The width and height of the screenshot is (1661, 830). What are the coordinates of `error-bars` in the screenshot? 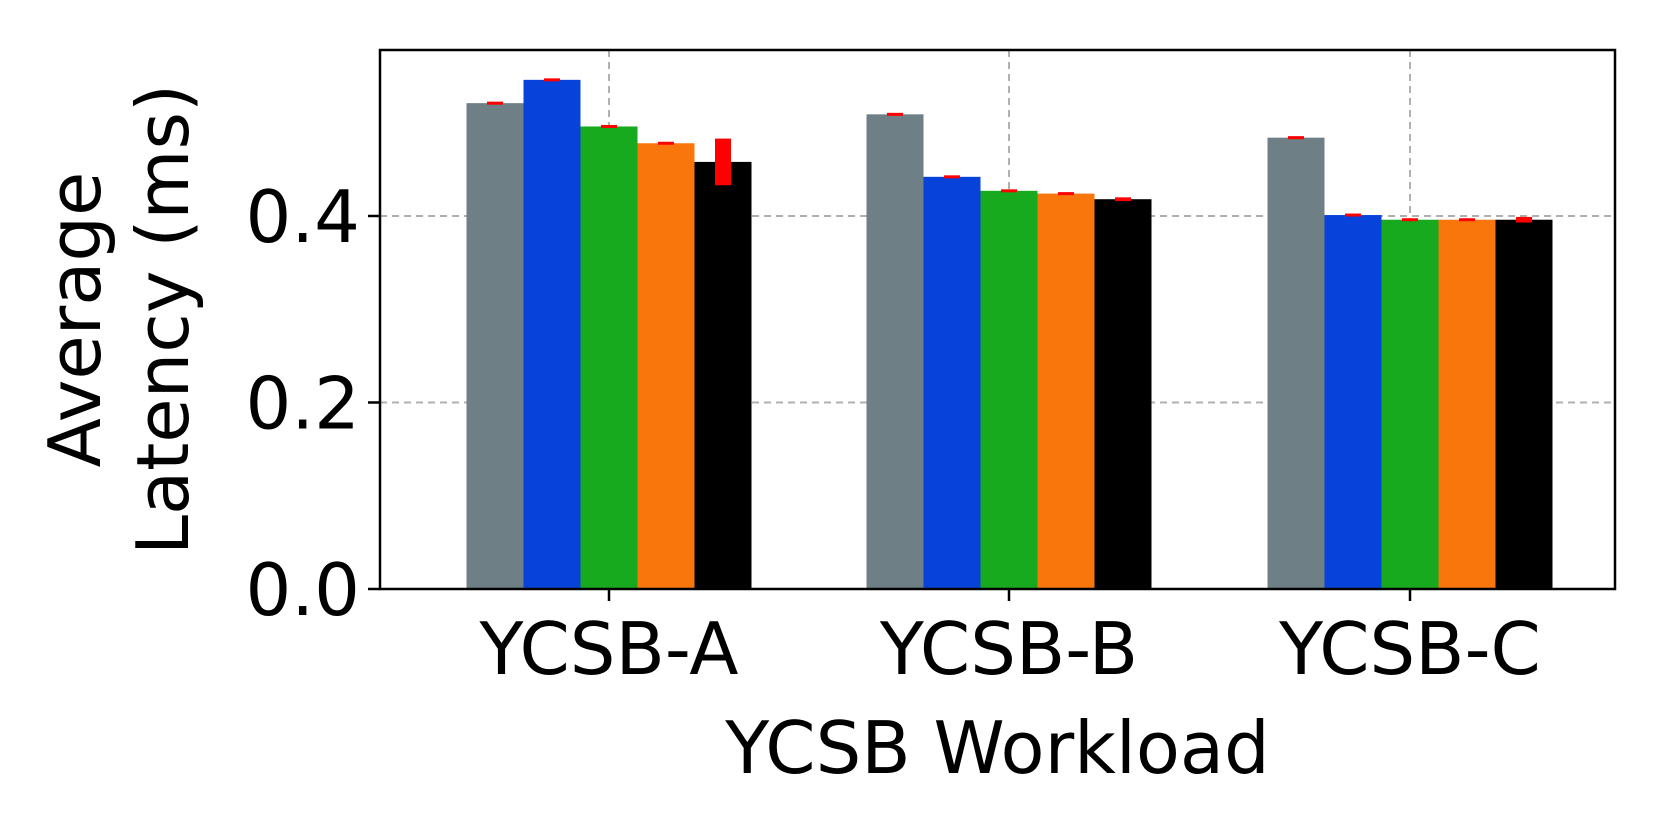 It's located at (1009, 150).